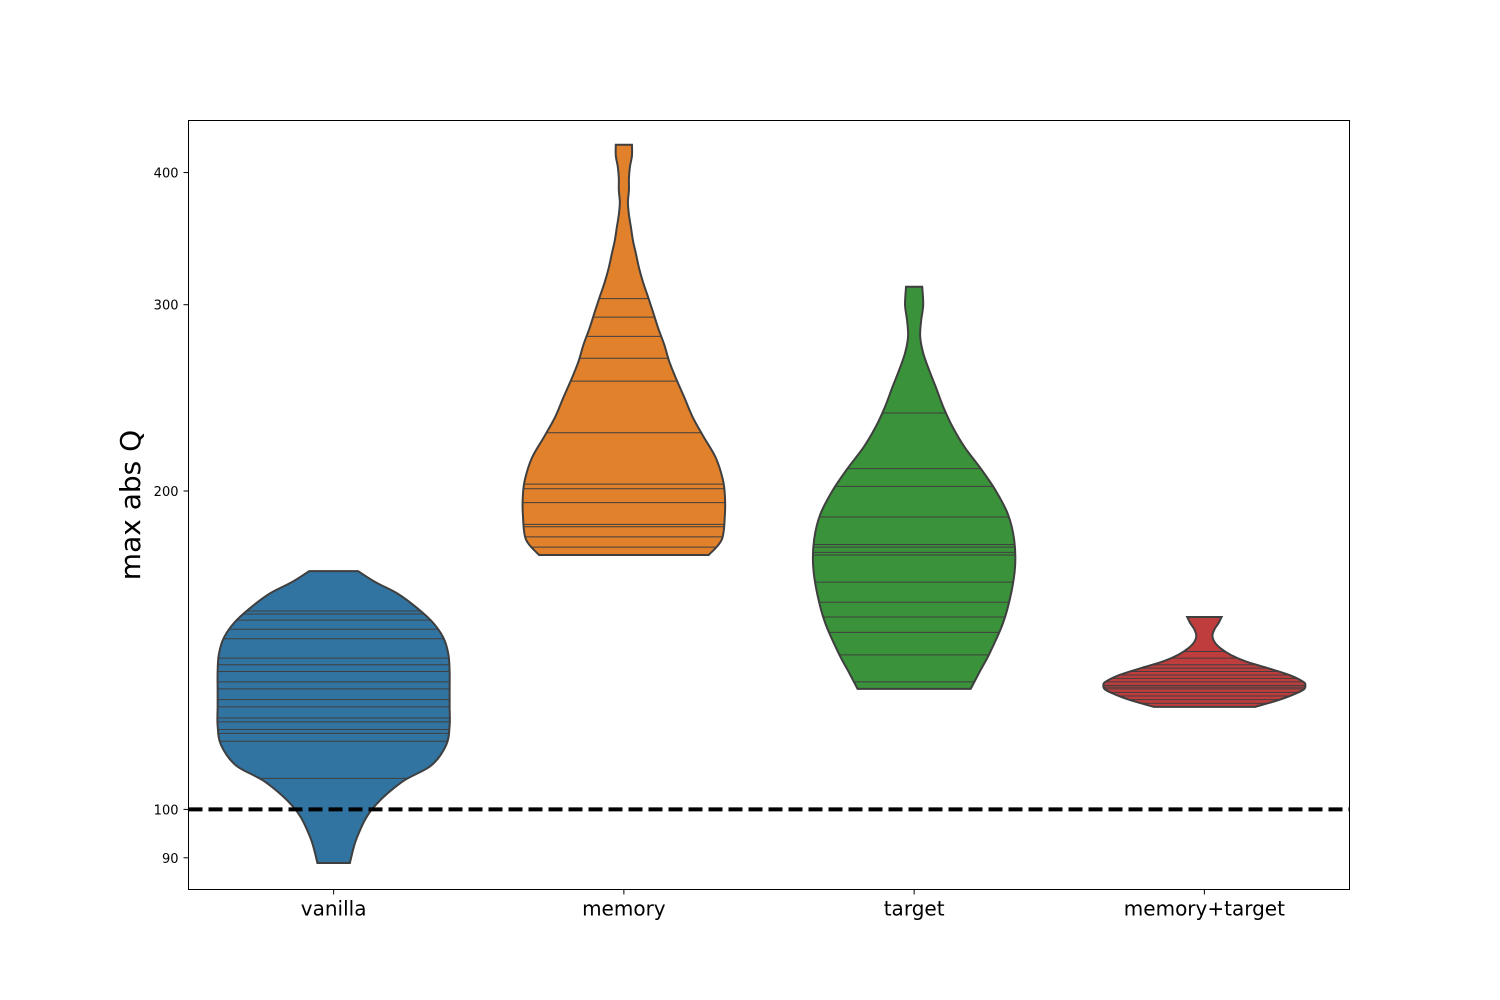 This screenshot has width=1500, height=1000. What do you see at coordinates (170, 859) in the screenshot?
I see `y-tick-label: 90` at bounding box center [170, 859].